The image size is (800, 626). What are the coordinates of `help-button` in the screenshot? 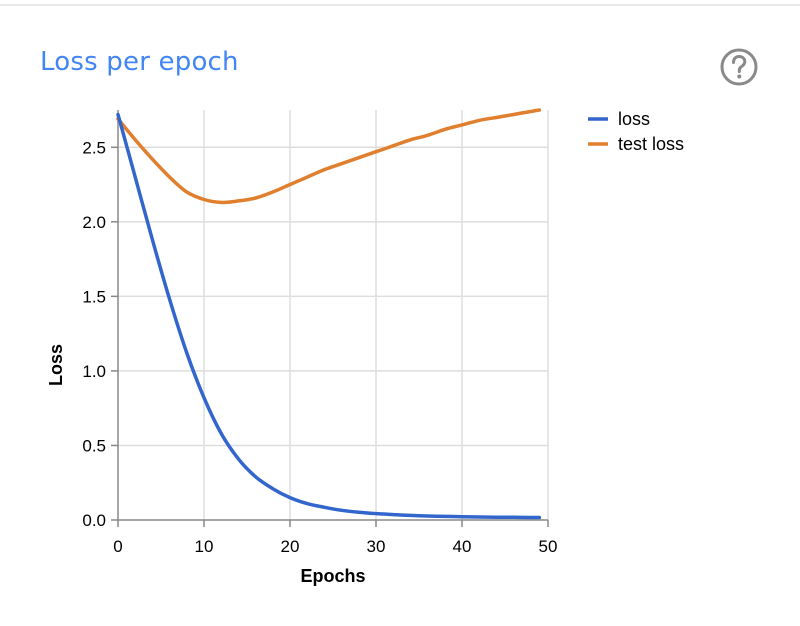 It's located at (739, 67).